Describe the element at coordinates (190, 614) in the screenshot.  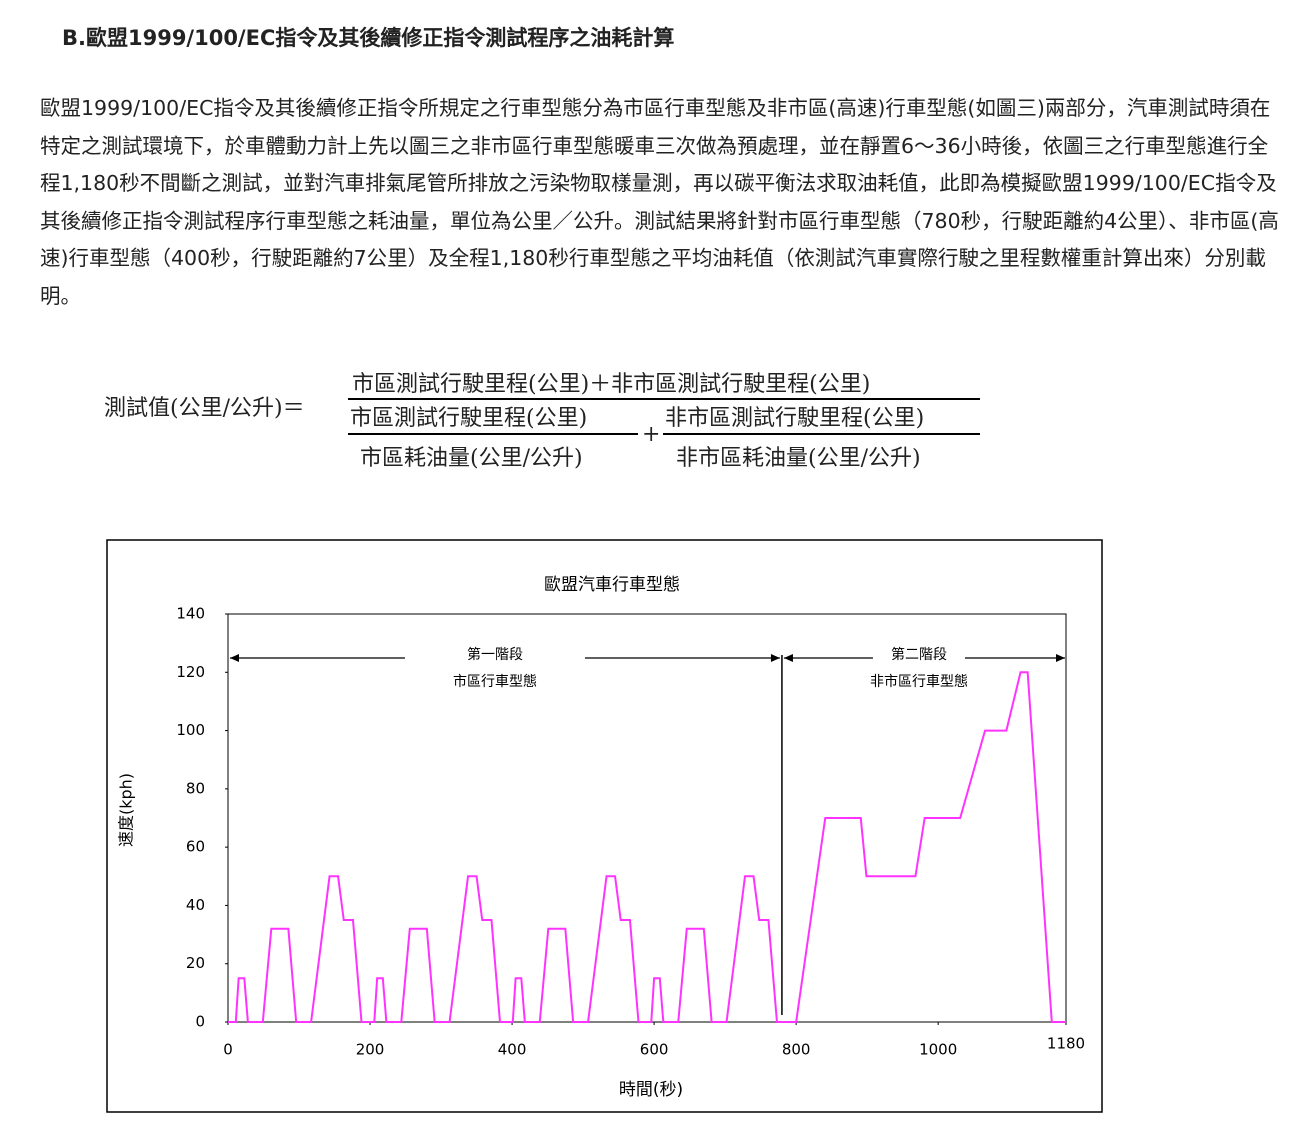
I see `y-tick-label: 140` at that location.